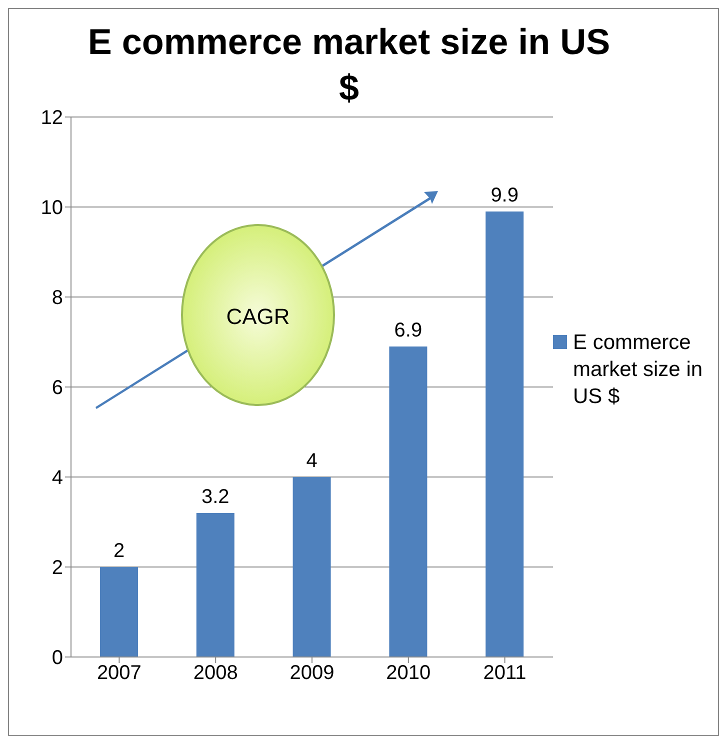  What do you see at coordinates (638, 370) in the screenshot?
I see `legend-label: E commerce market size in US $` at bounding box center [638, 370].